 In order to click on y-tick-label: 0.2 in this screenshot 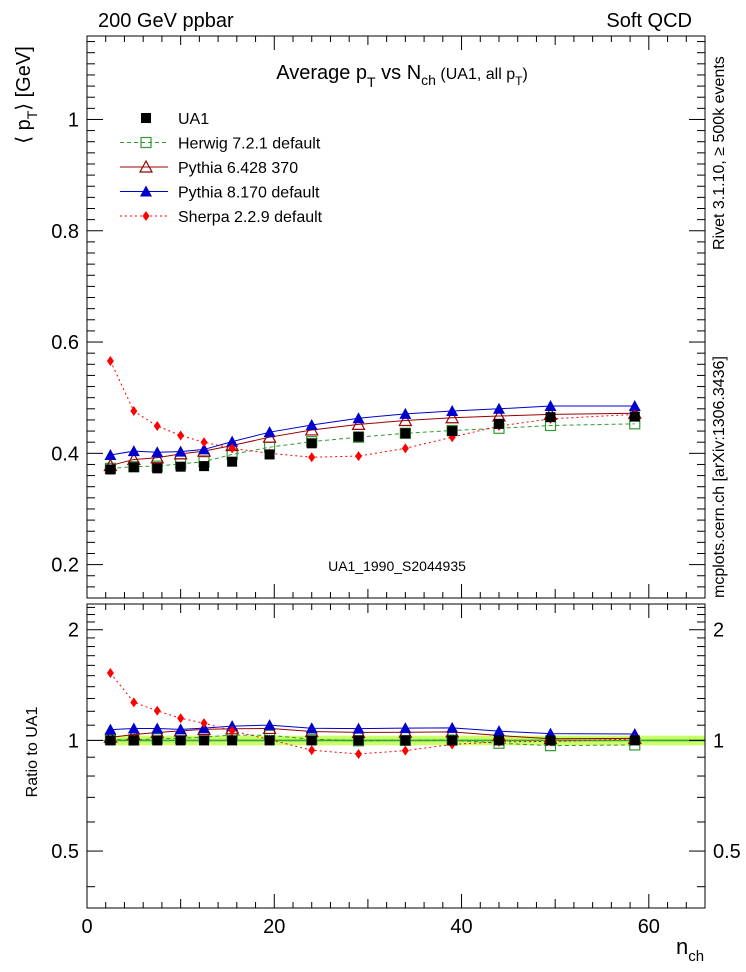, I will do `click(65, 566)`.